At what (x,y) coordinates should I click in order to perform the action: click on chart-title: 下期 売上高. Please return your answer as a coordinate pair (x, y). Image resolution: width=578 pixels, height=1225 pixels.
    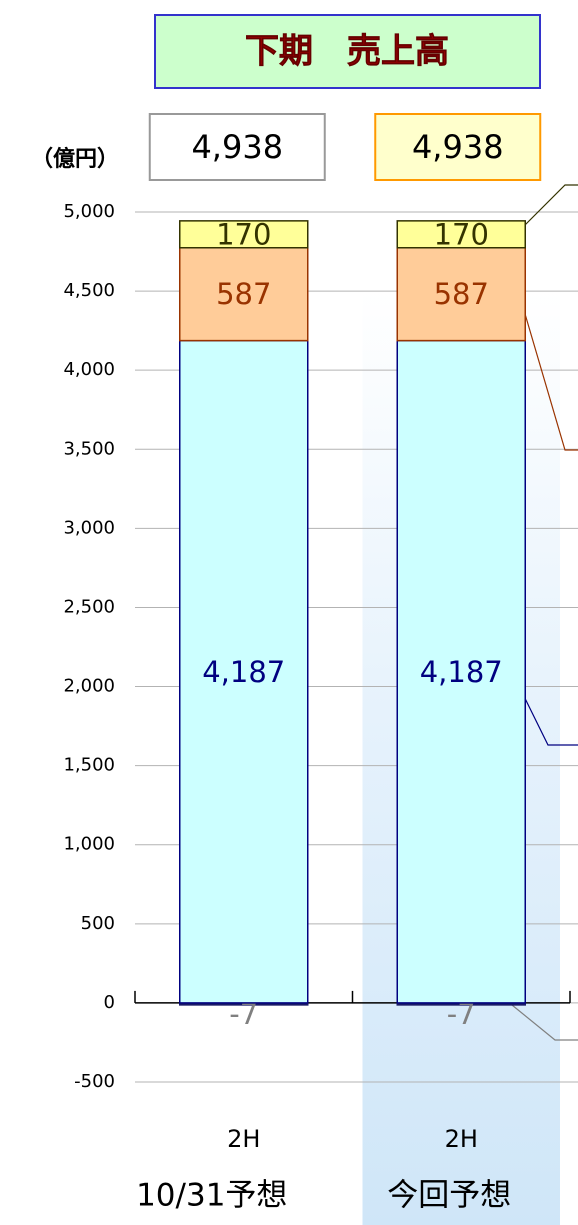
    Looking at the image, I should click on (347, 52).